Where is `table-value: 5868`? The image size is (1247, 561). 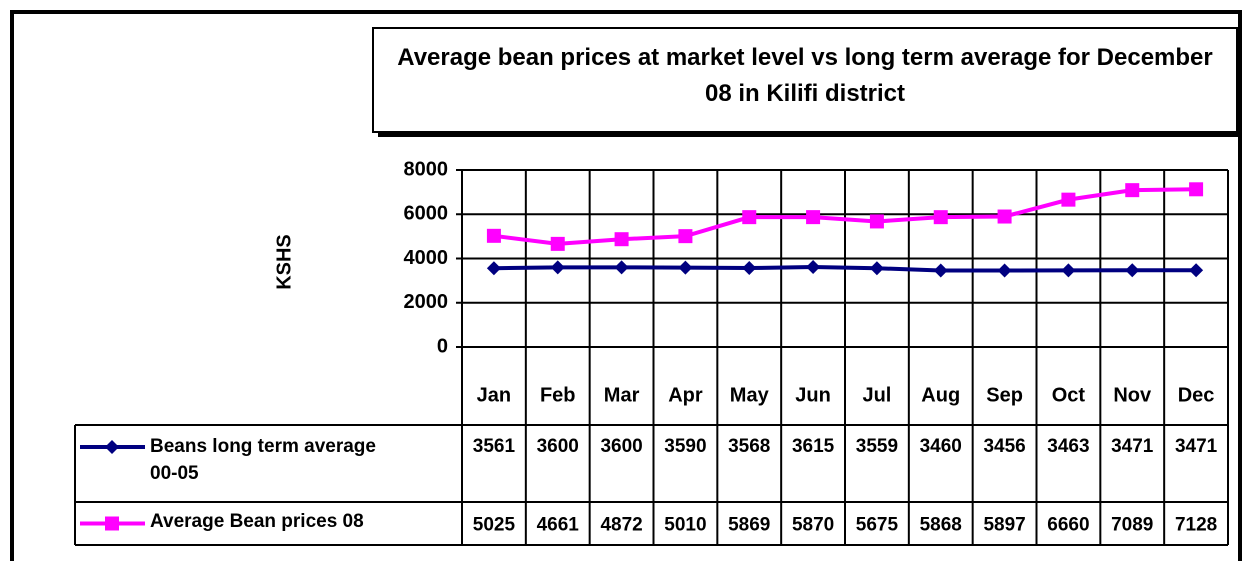
table-value: 5868 is located at coordinates (941, 525).